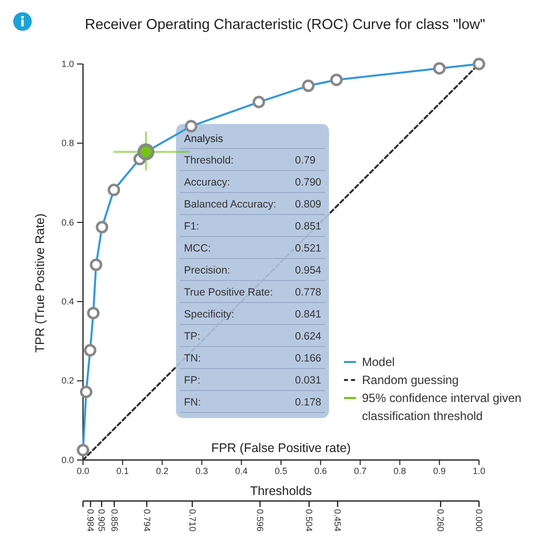 The width and height of the screenshot is (551, 553). I want to click on x-tick-label: 0.4, so click(241, 471).